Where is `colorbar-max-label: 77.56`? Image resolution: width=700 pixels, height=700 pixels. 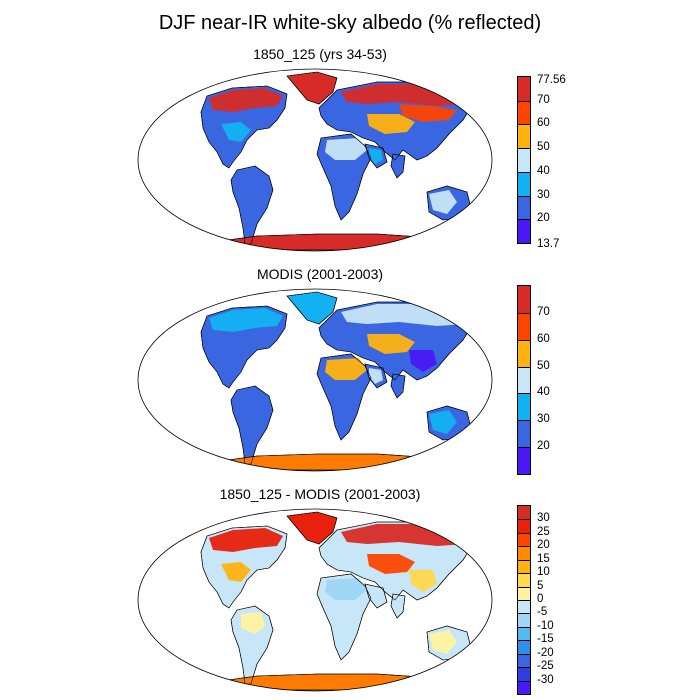 colorbar-max-label: 77.56 is located at coordinates (551, 80).